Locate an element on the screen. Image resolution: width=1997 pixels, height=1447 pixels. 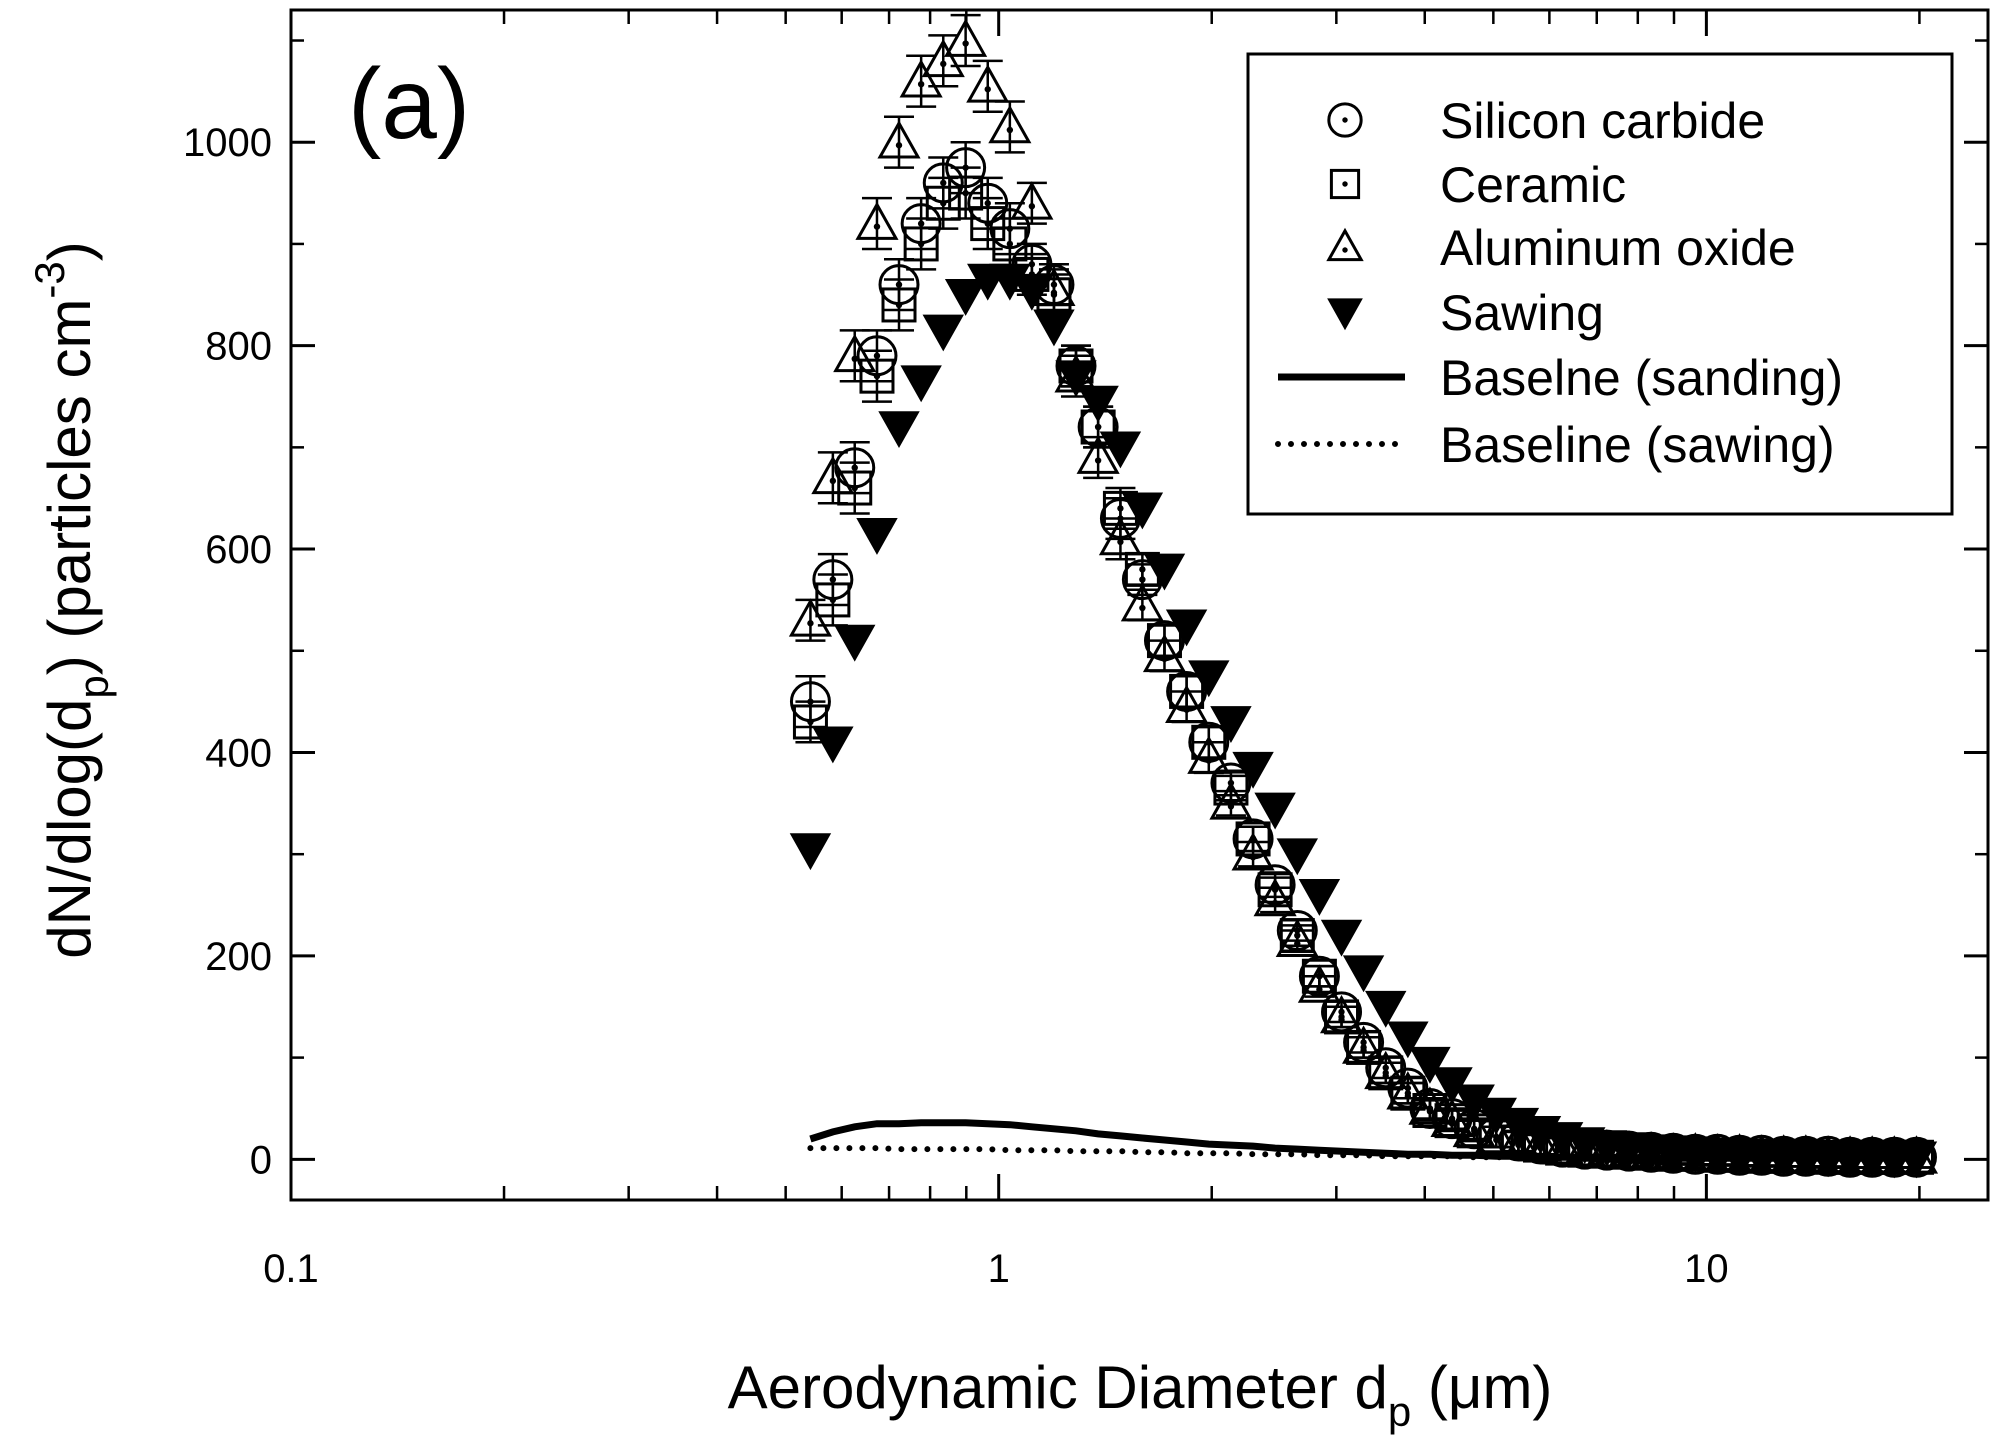
marker-circle is located at coordinates (1345, 120).